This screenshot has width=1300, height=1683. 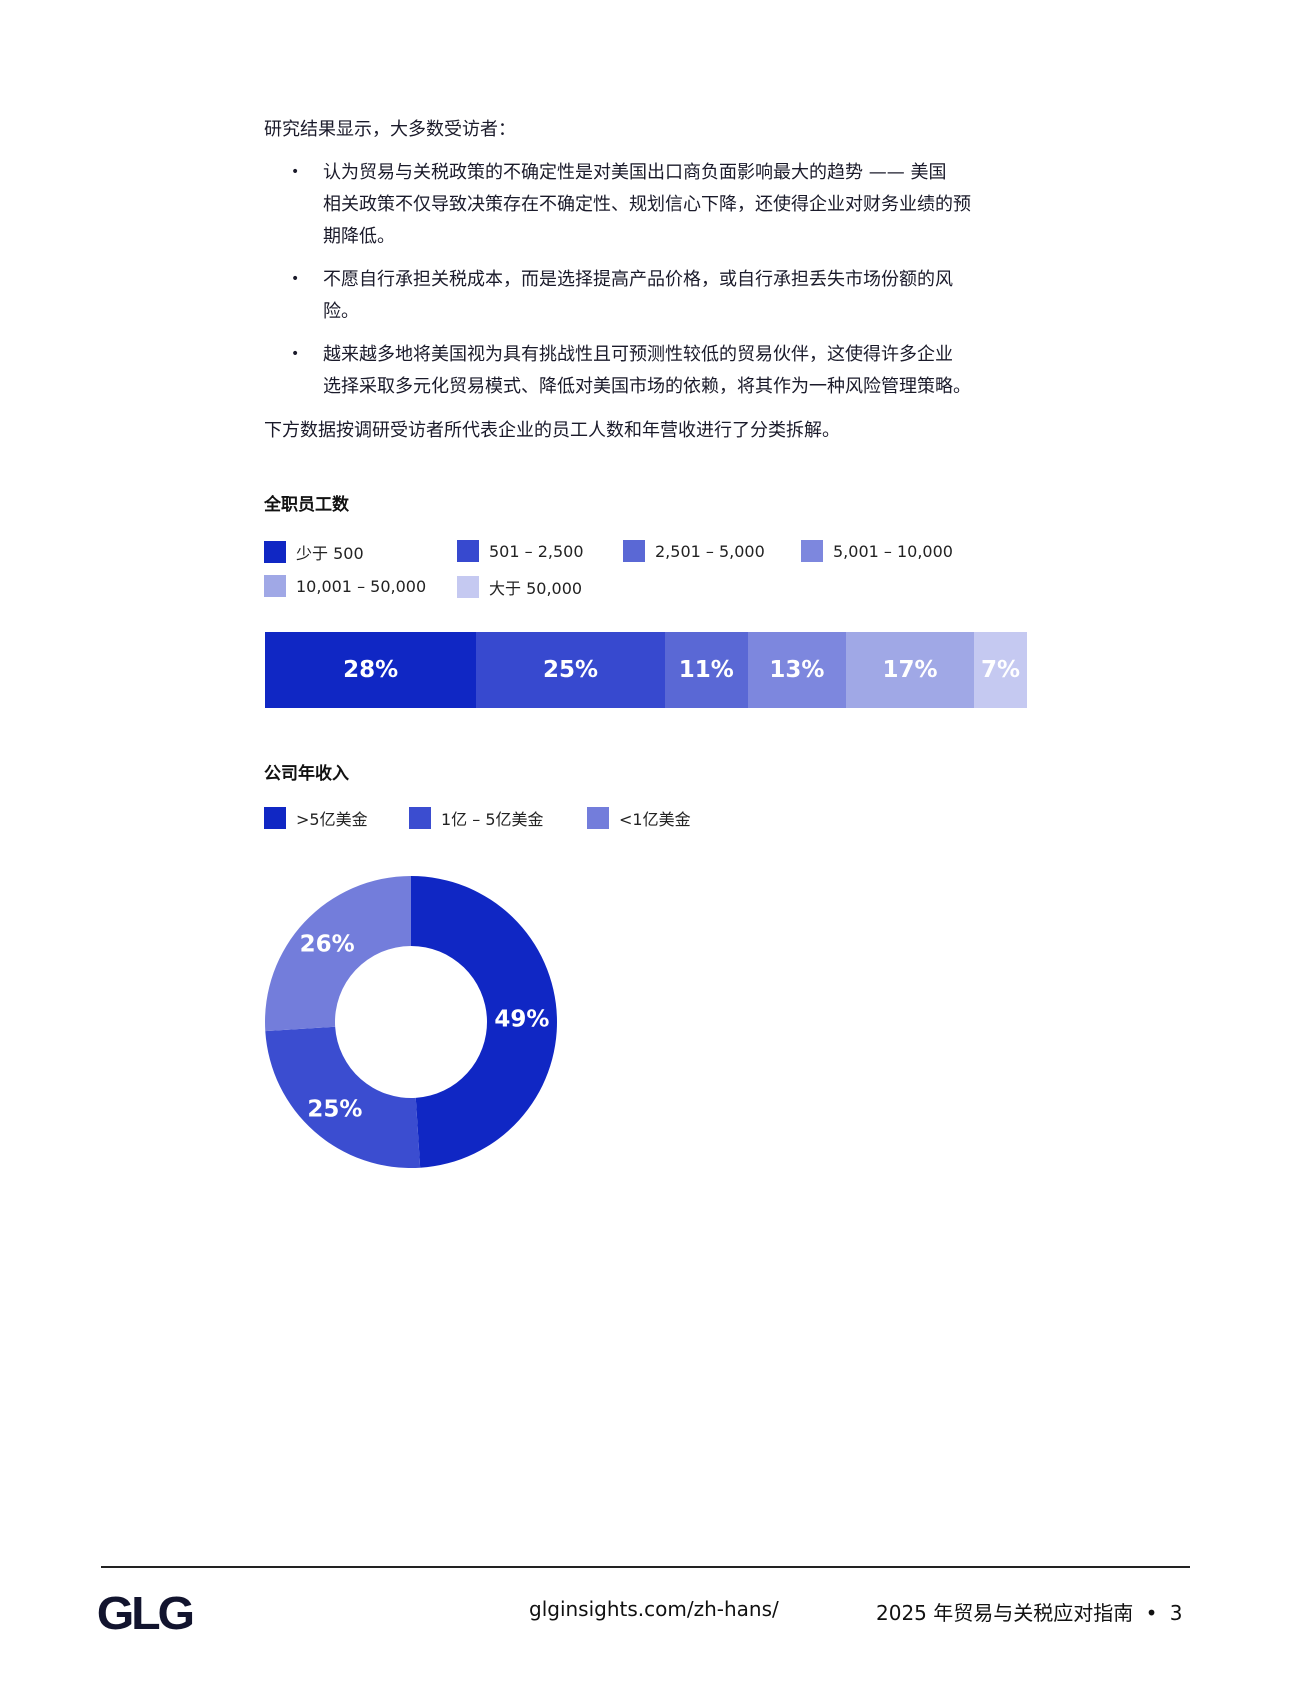 What do you see at coordinates (645, 1567) in the screenshot?
I see `footer-divider` at bounding box center [645, 1567].